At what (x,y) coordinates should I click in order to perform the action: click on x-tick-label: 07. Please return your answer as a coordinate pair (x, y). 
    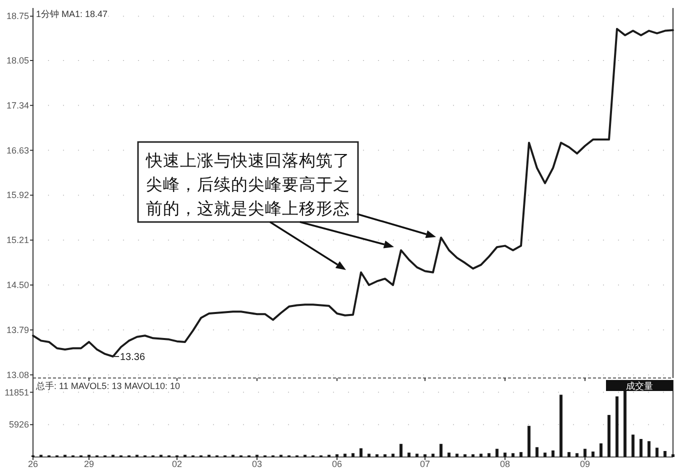
    Looking at the image, I should click on (425, 464).